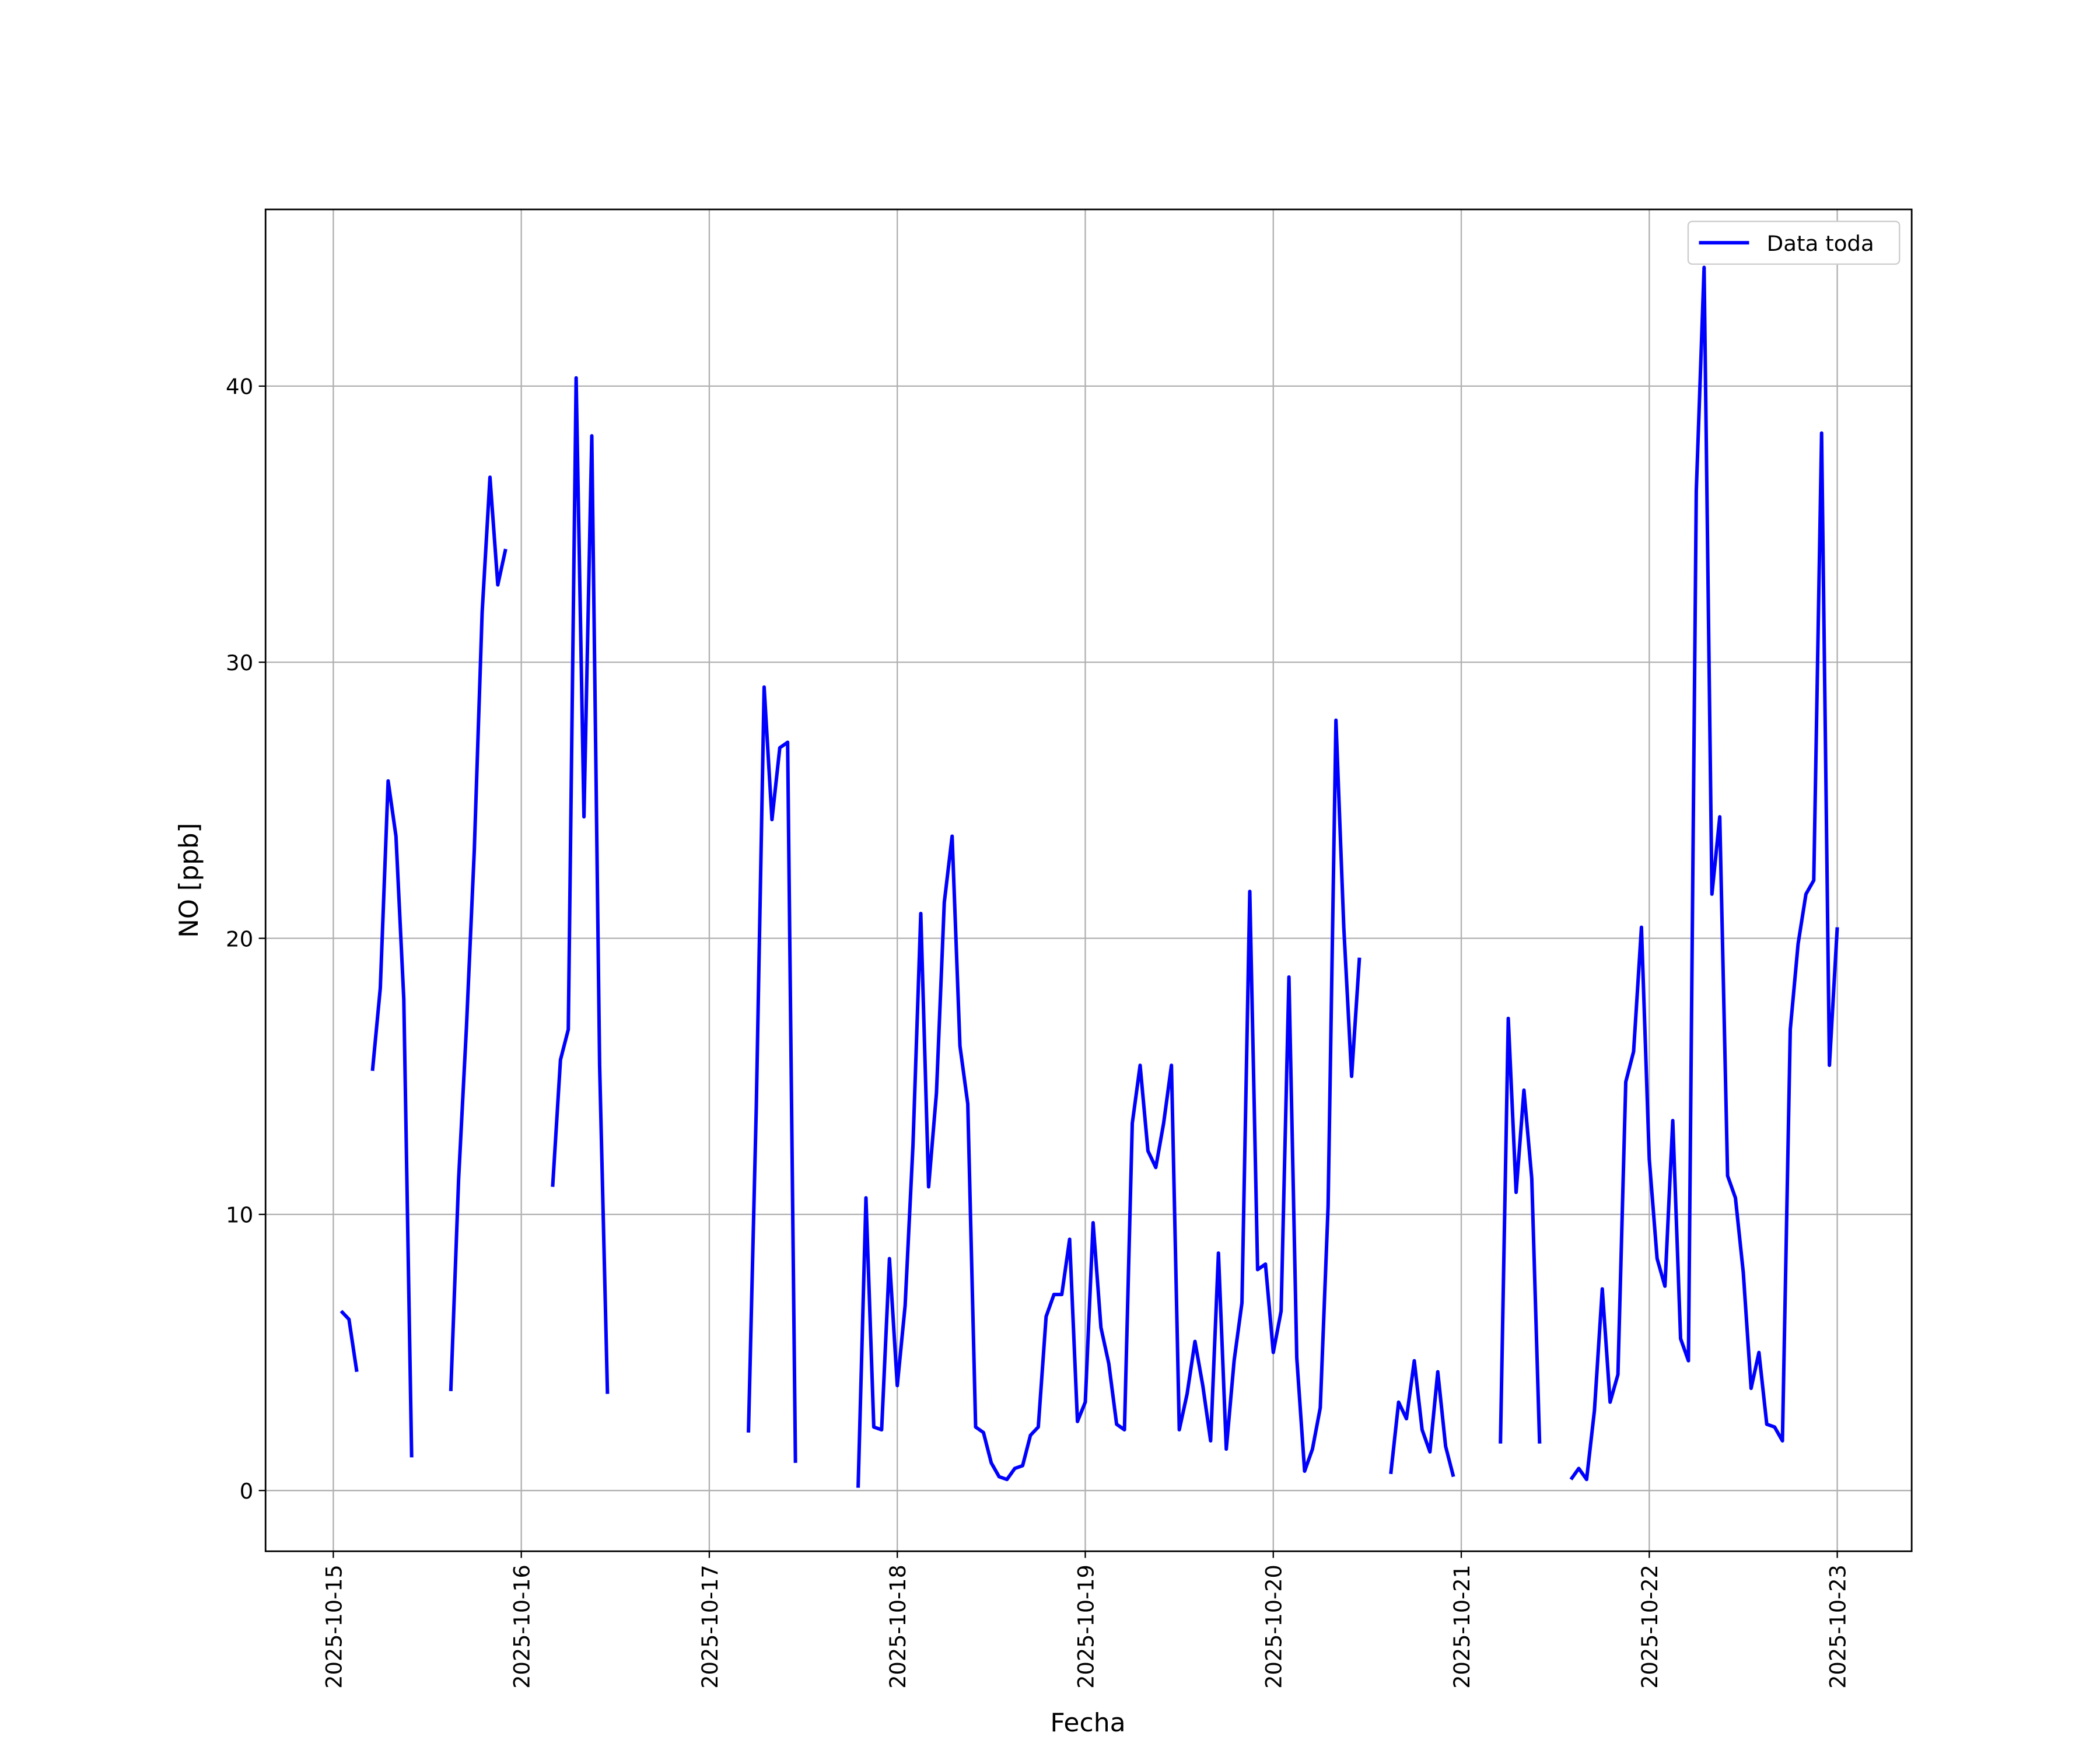 This screenshot has height=1750, width=2100. I want to click on legend-box, so click(1794, 242).